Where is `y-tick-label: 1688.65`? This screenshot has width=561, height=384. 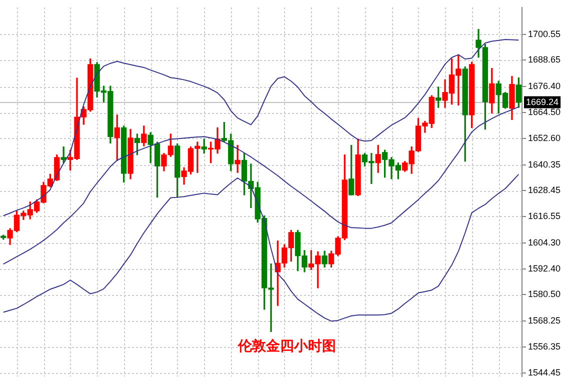
y-tick-label: 1688.65 is located at coordinates (544, 59).